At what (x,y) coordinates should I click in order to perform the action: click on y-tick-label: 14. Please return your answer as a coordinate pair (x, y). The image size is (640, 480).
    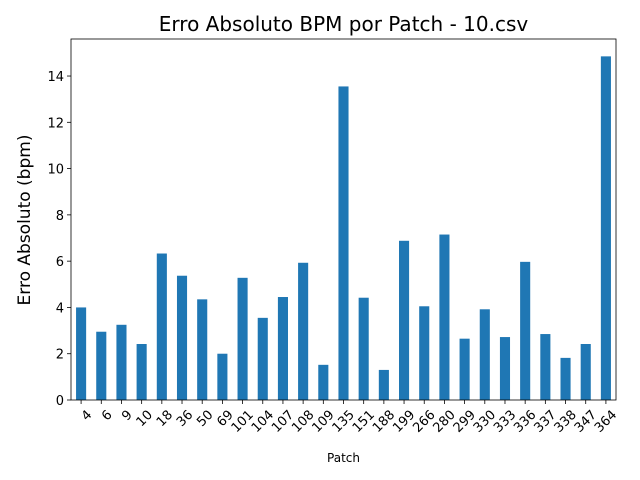
    Looking at the image, I should click on (55, 77).